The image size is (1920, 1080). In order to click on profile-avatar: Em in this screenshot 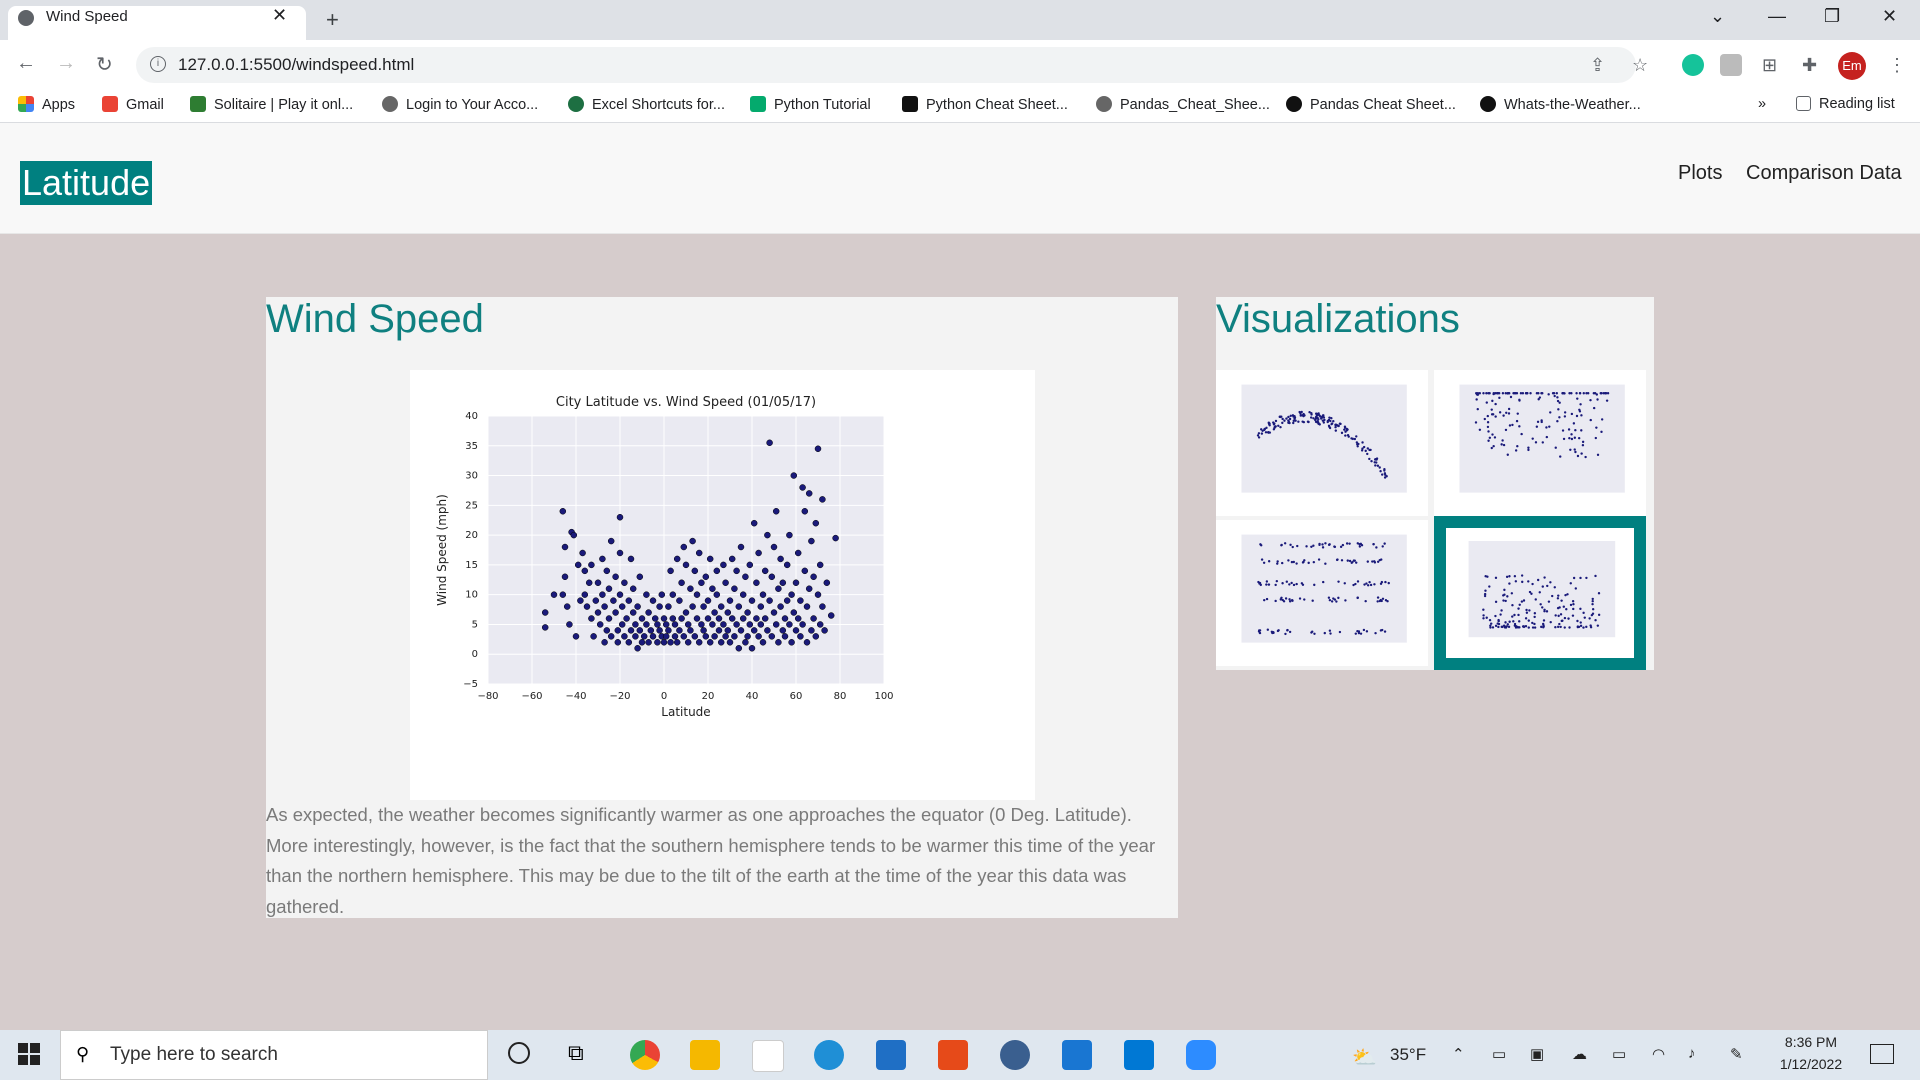, I will do `click(1852, 66)`.